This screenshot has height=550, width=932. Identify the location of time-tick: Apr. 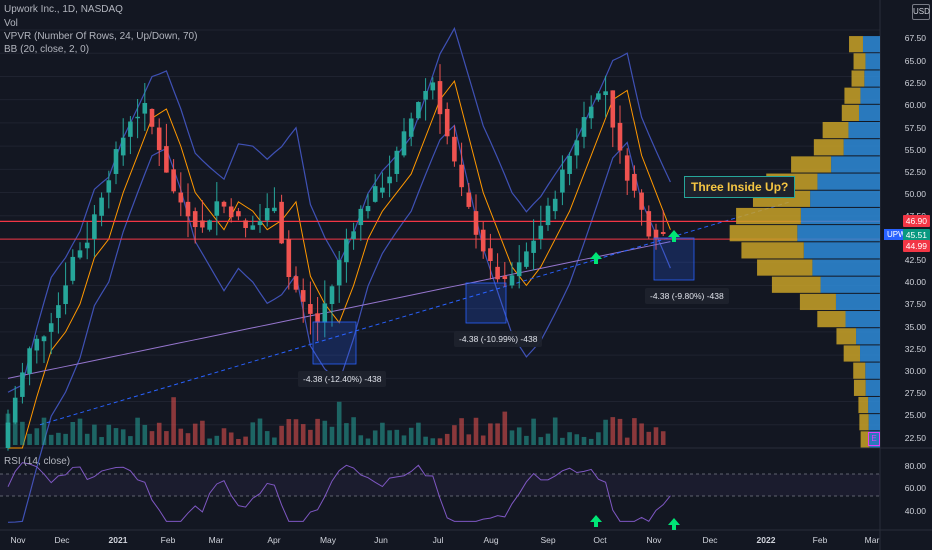
(274, 540).